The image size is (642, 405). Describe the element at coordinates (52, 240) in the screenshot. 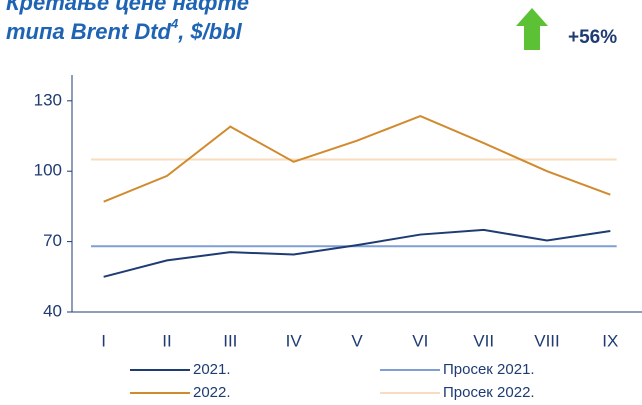

I see `y-tick-label: 70` at that location.